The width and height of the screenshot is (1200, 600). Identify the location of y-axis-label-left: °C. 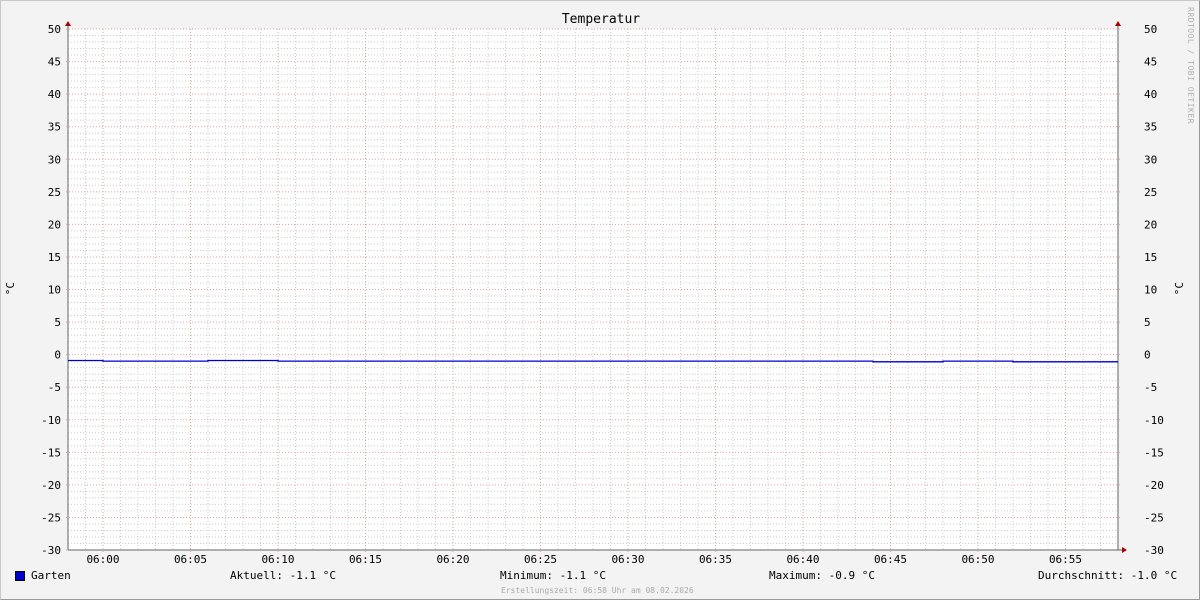
(10, 289).